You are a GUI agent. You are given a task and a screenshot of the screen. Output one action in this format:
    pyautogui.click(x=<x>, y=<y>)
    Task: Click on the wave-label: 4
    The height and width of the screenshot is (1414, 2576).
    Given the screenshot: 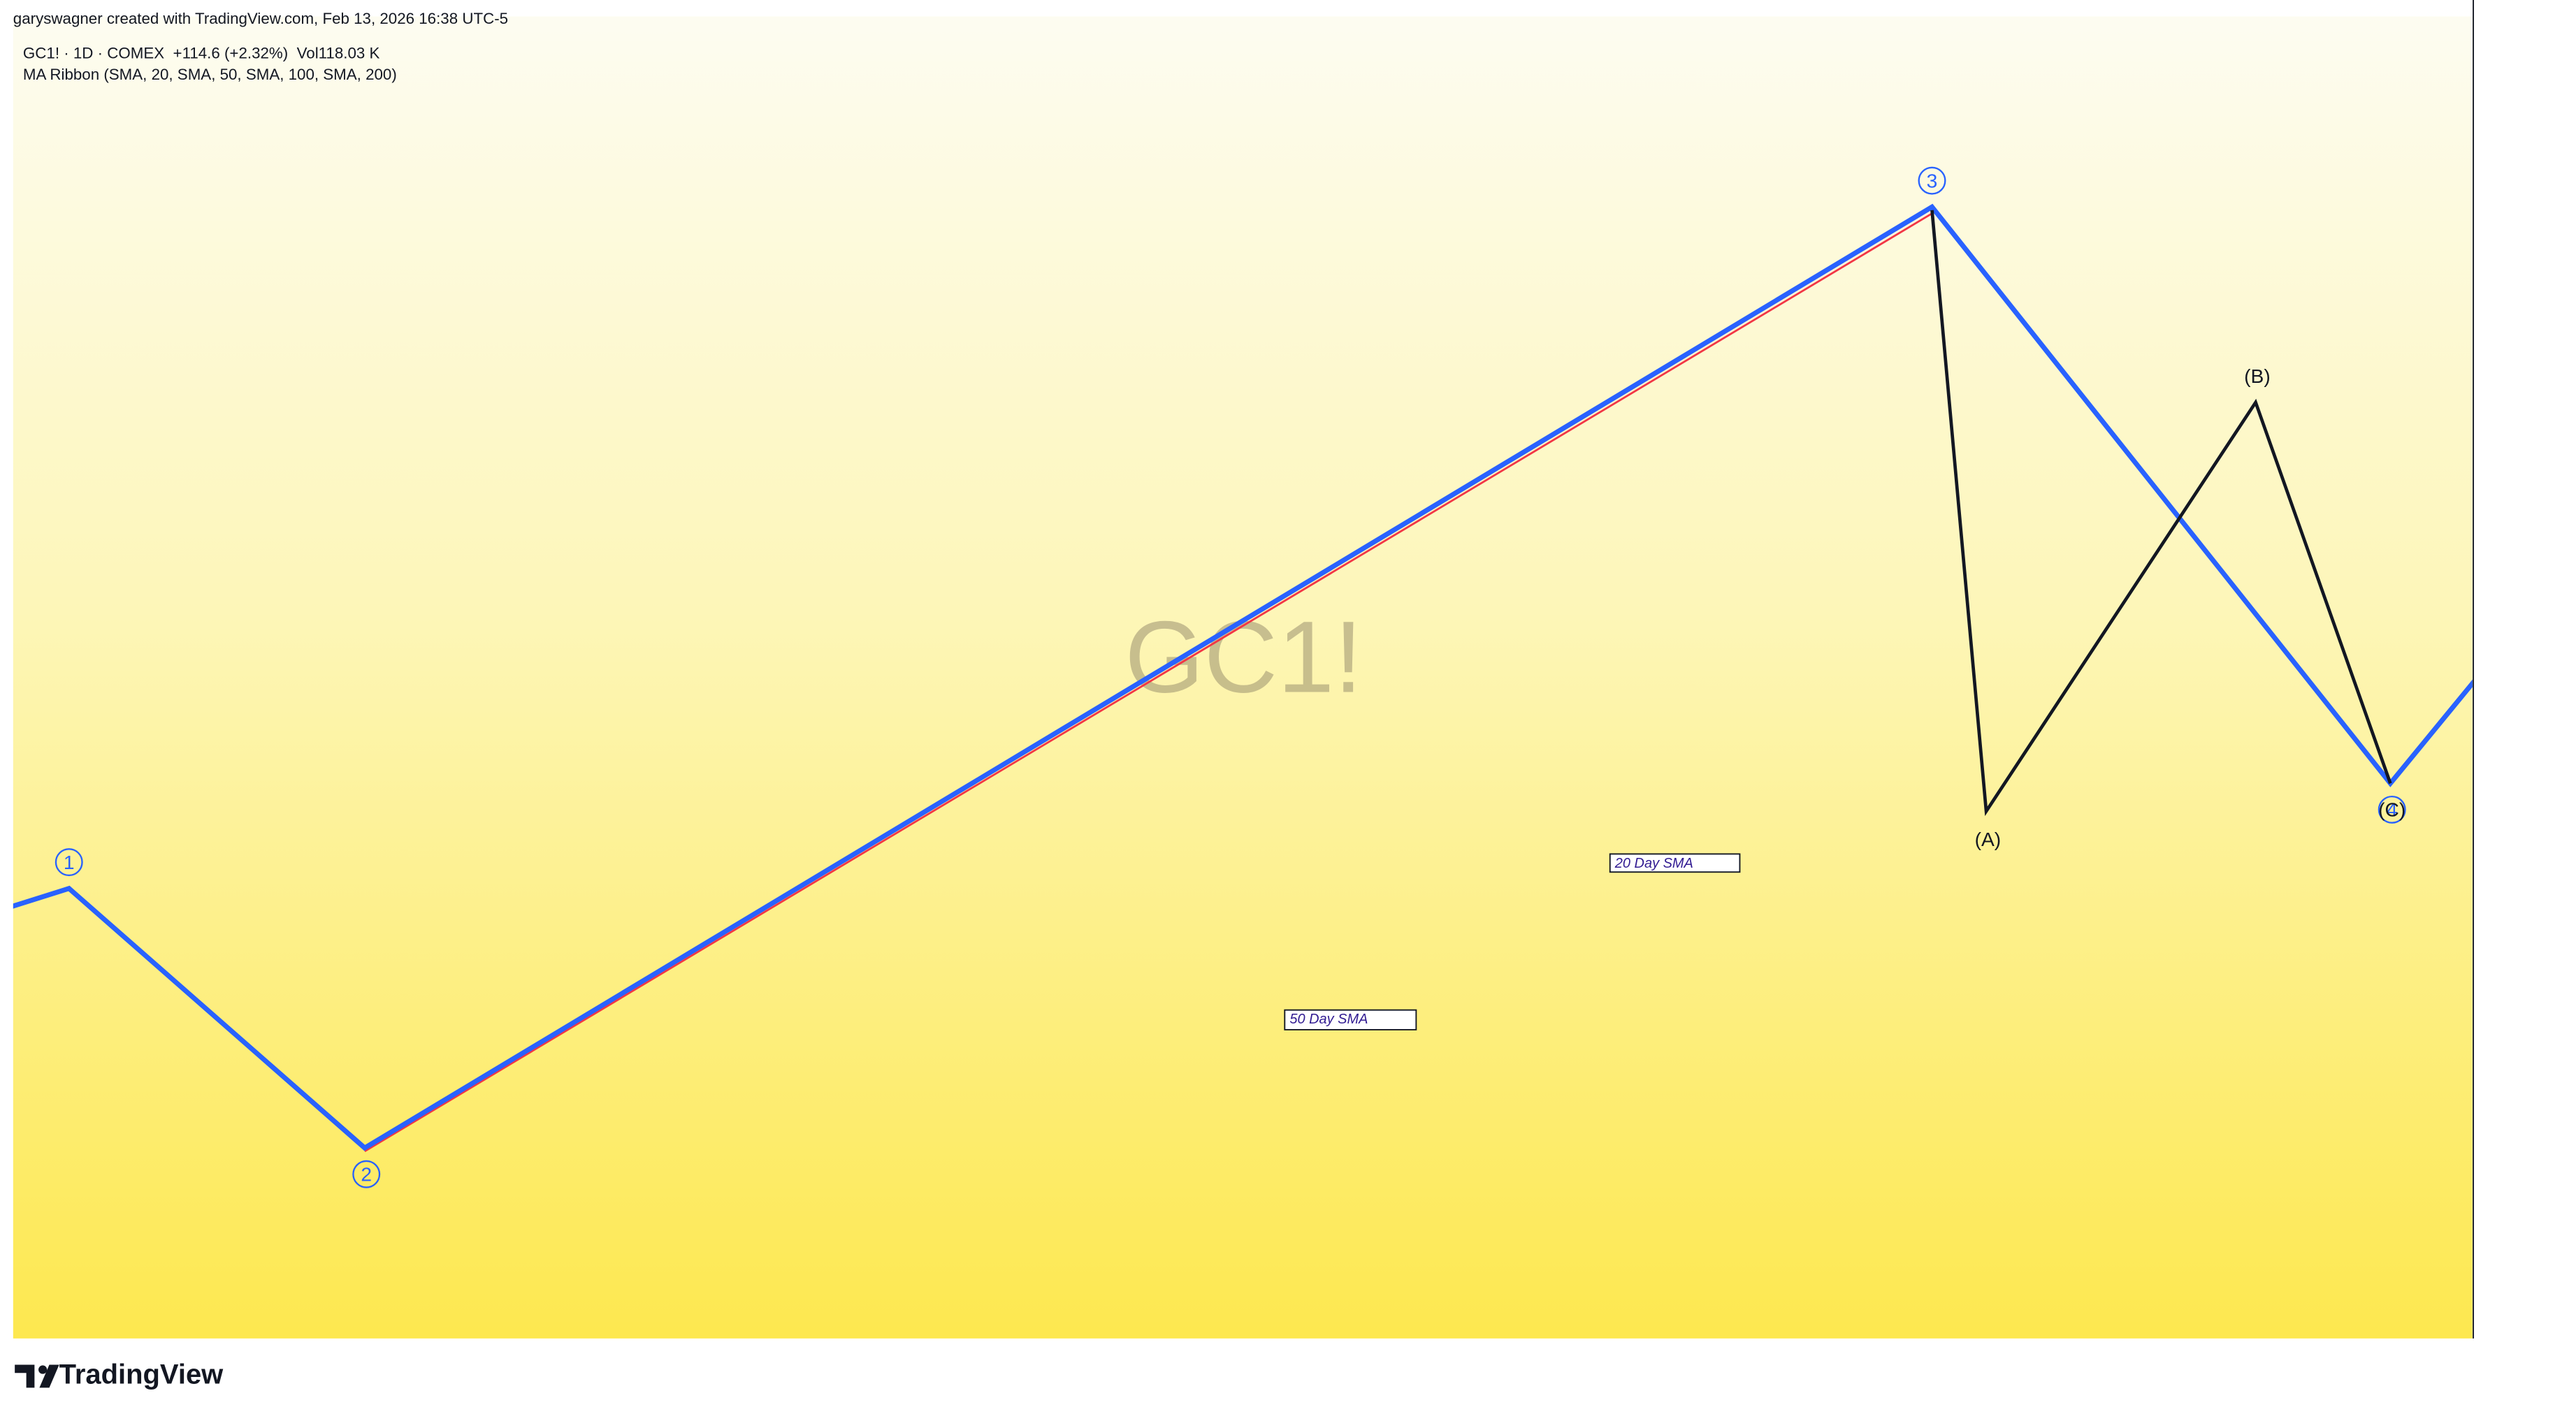 What is the action you would take?
    pyautogui.click(x=2392, y=810)
    